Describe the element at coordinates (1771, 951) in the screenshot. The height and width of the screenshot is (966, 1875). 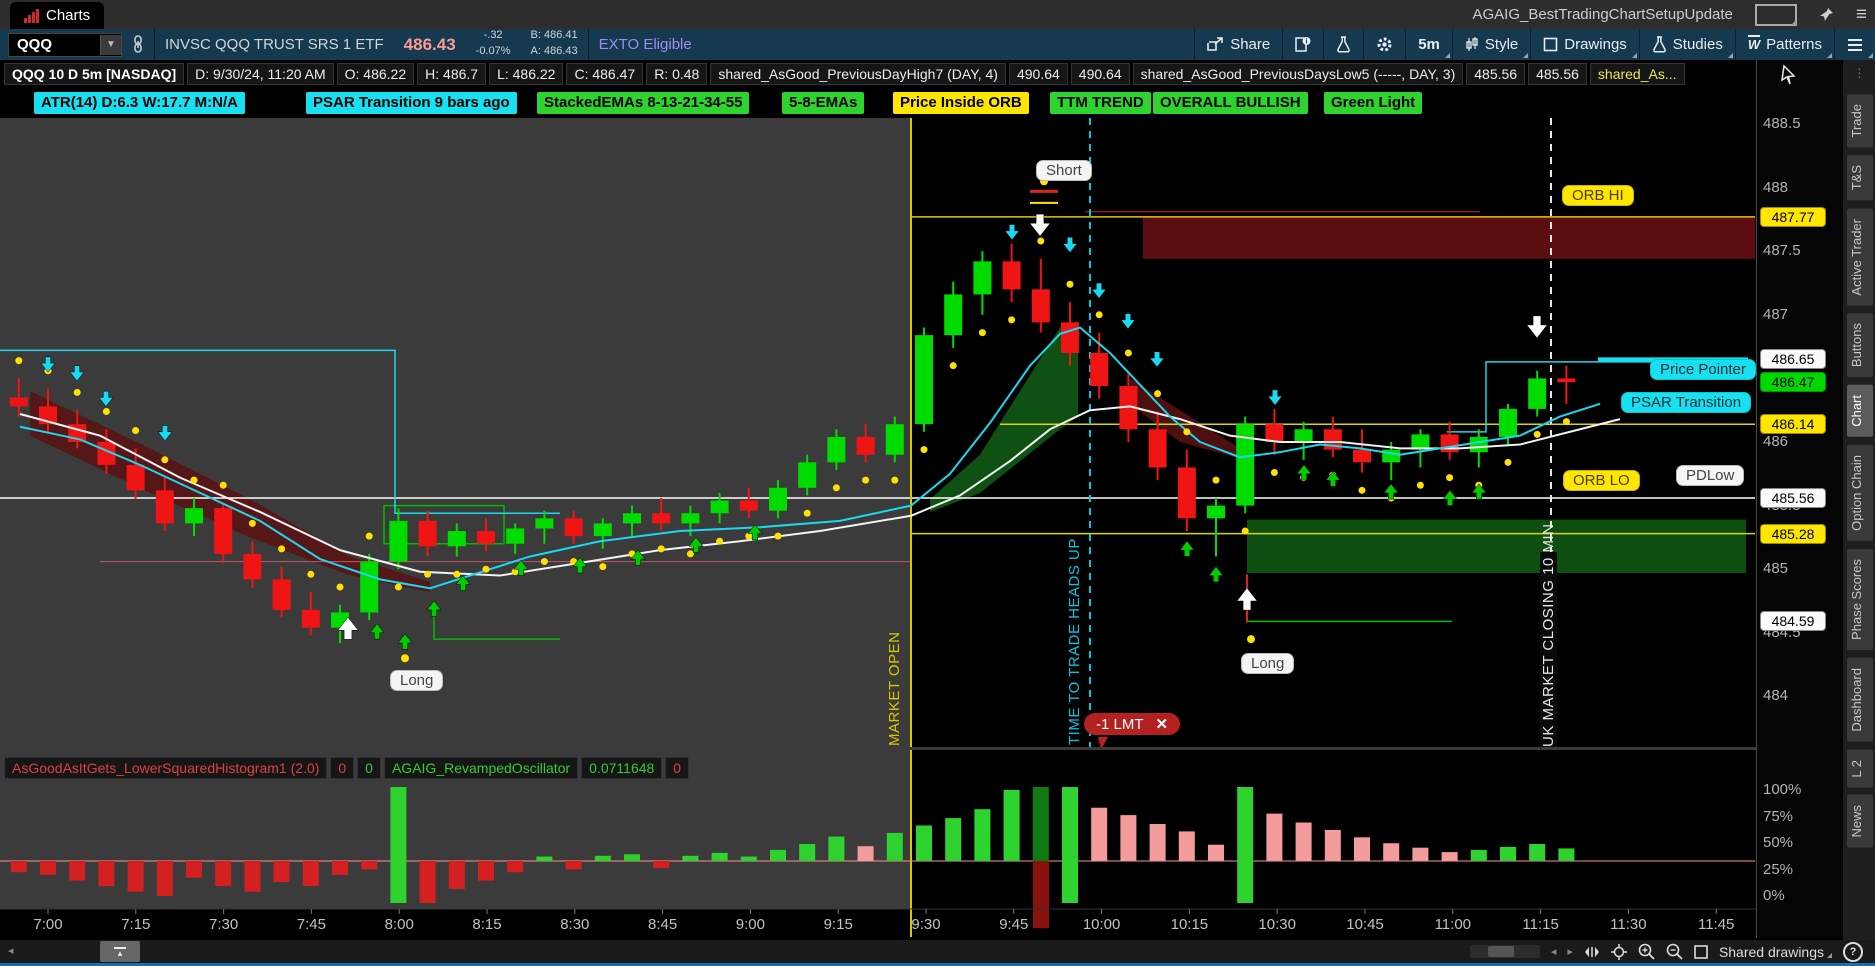
I see `shared-drawings-label: Shared drawings` at that location.